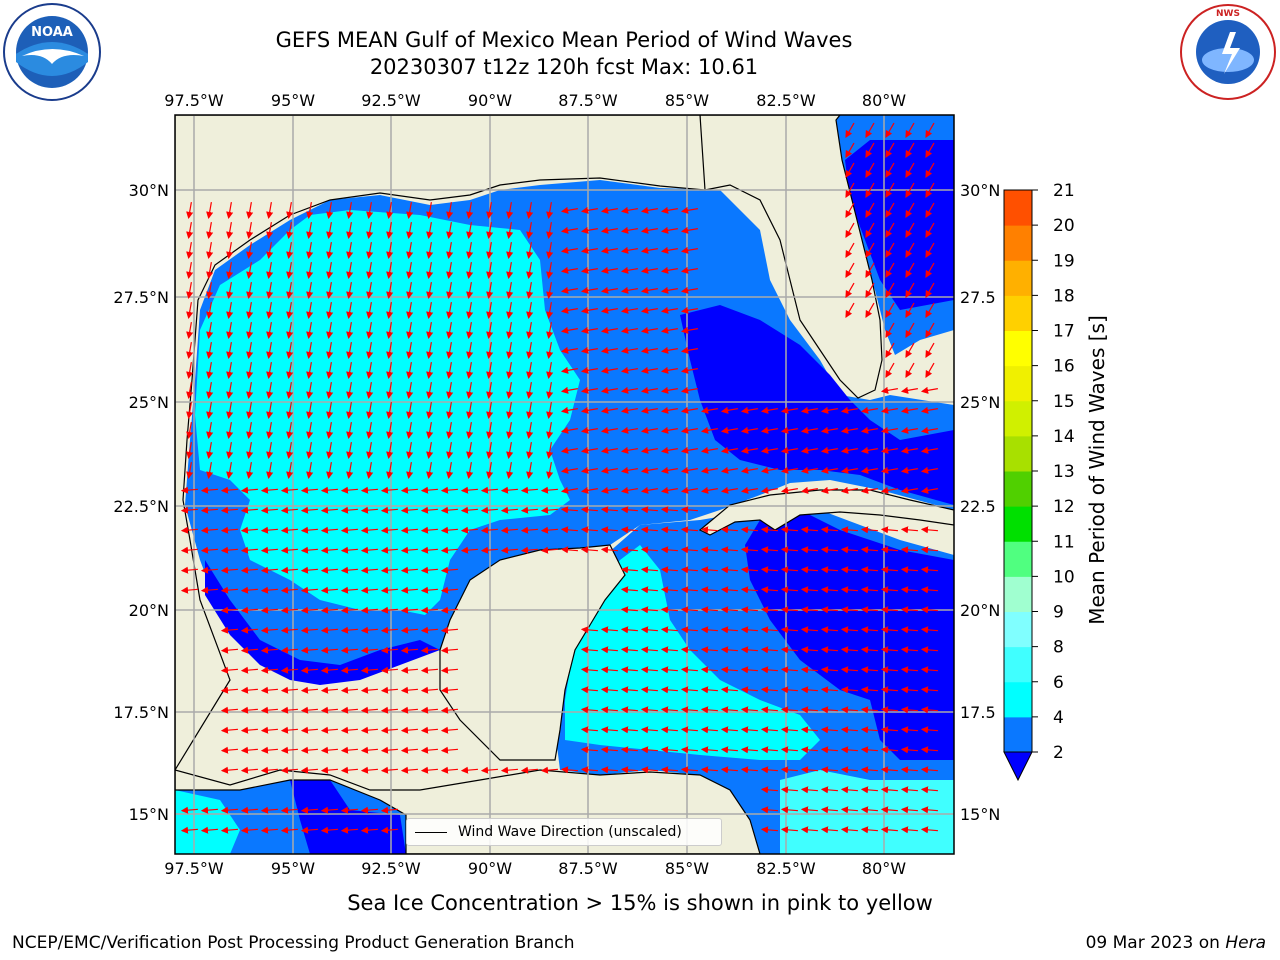 This screenshot has height=960, width=1280. What do you see at coordinates (980, 402) in the screenshot?
I see `lat-label: 25°N` at bounding box center [980, 402].